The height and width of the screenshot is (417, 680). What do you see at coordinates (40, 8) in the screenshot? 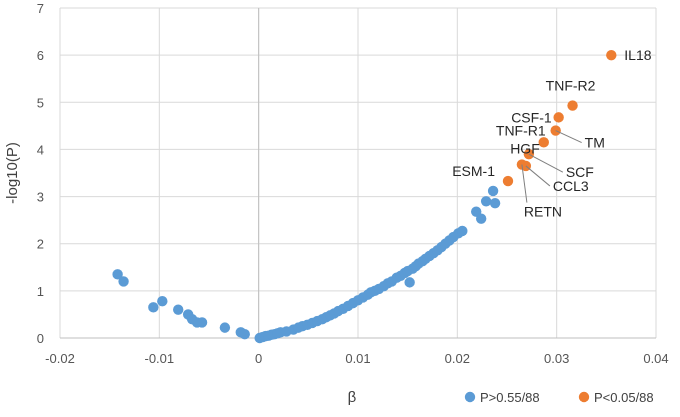
I see `y-tick-label: 7` at bounding box center [40, 8].